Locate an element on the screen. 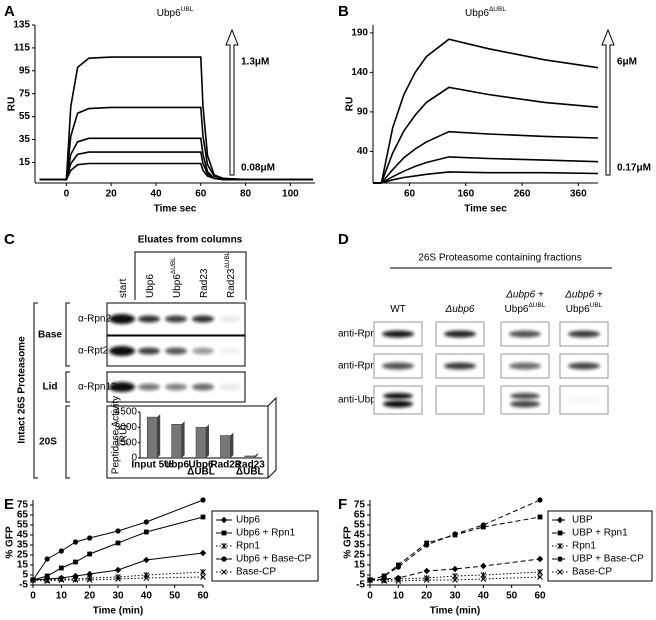 This screenshot has height=620, width=656. x-tick-label: 50 is located at coordinates (512, 596).